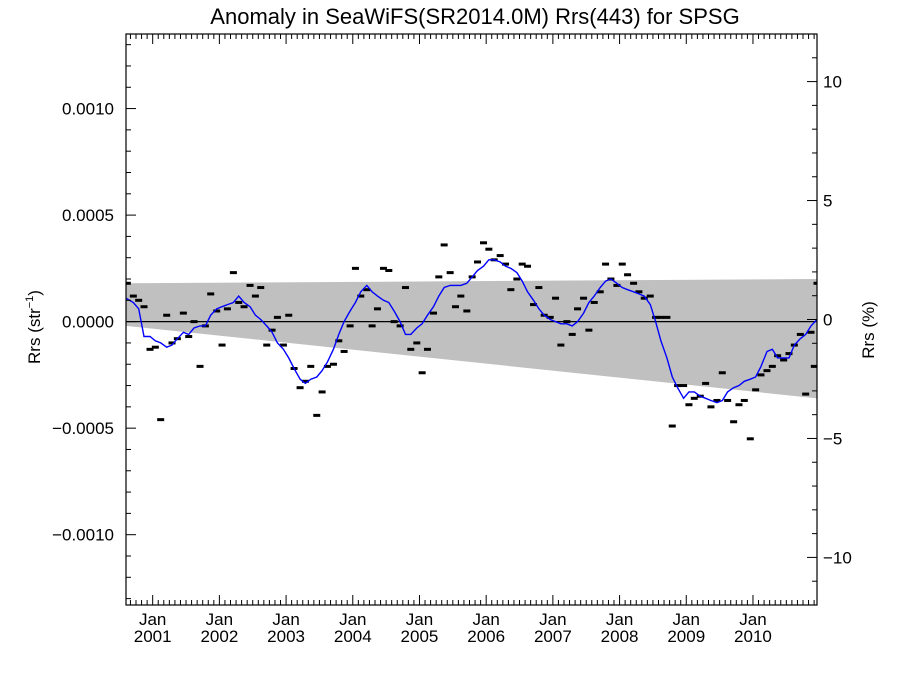 The width and height of the screenshot is (900, 675). Describe the element at coordinates (34, 336) in the screenshot. I see `y-axis-label-text: Rrs (str` at that location.